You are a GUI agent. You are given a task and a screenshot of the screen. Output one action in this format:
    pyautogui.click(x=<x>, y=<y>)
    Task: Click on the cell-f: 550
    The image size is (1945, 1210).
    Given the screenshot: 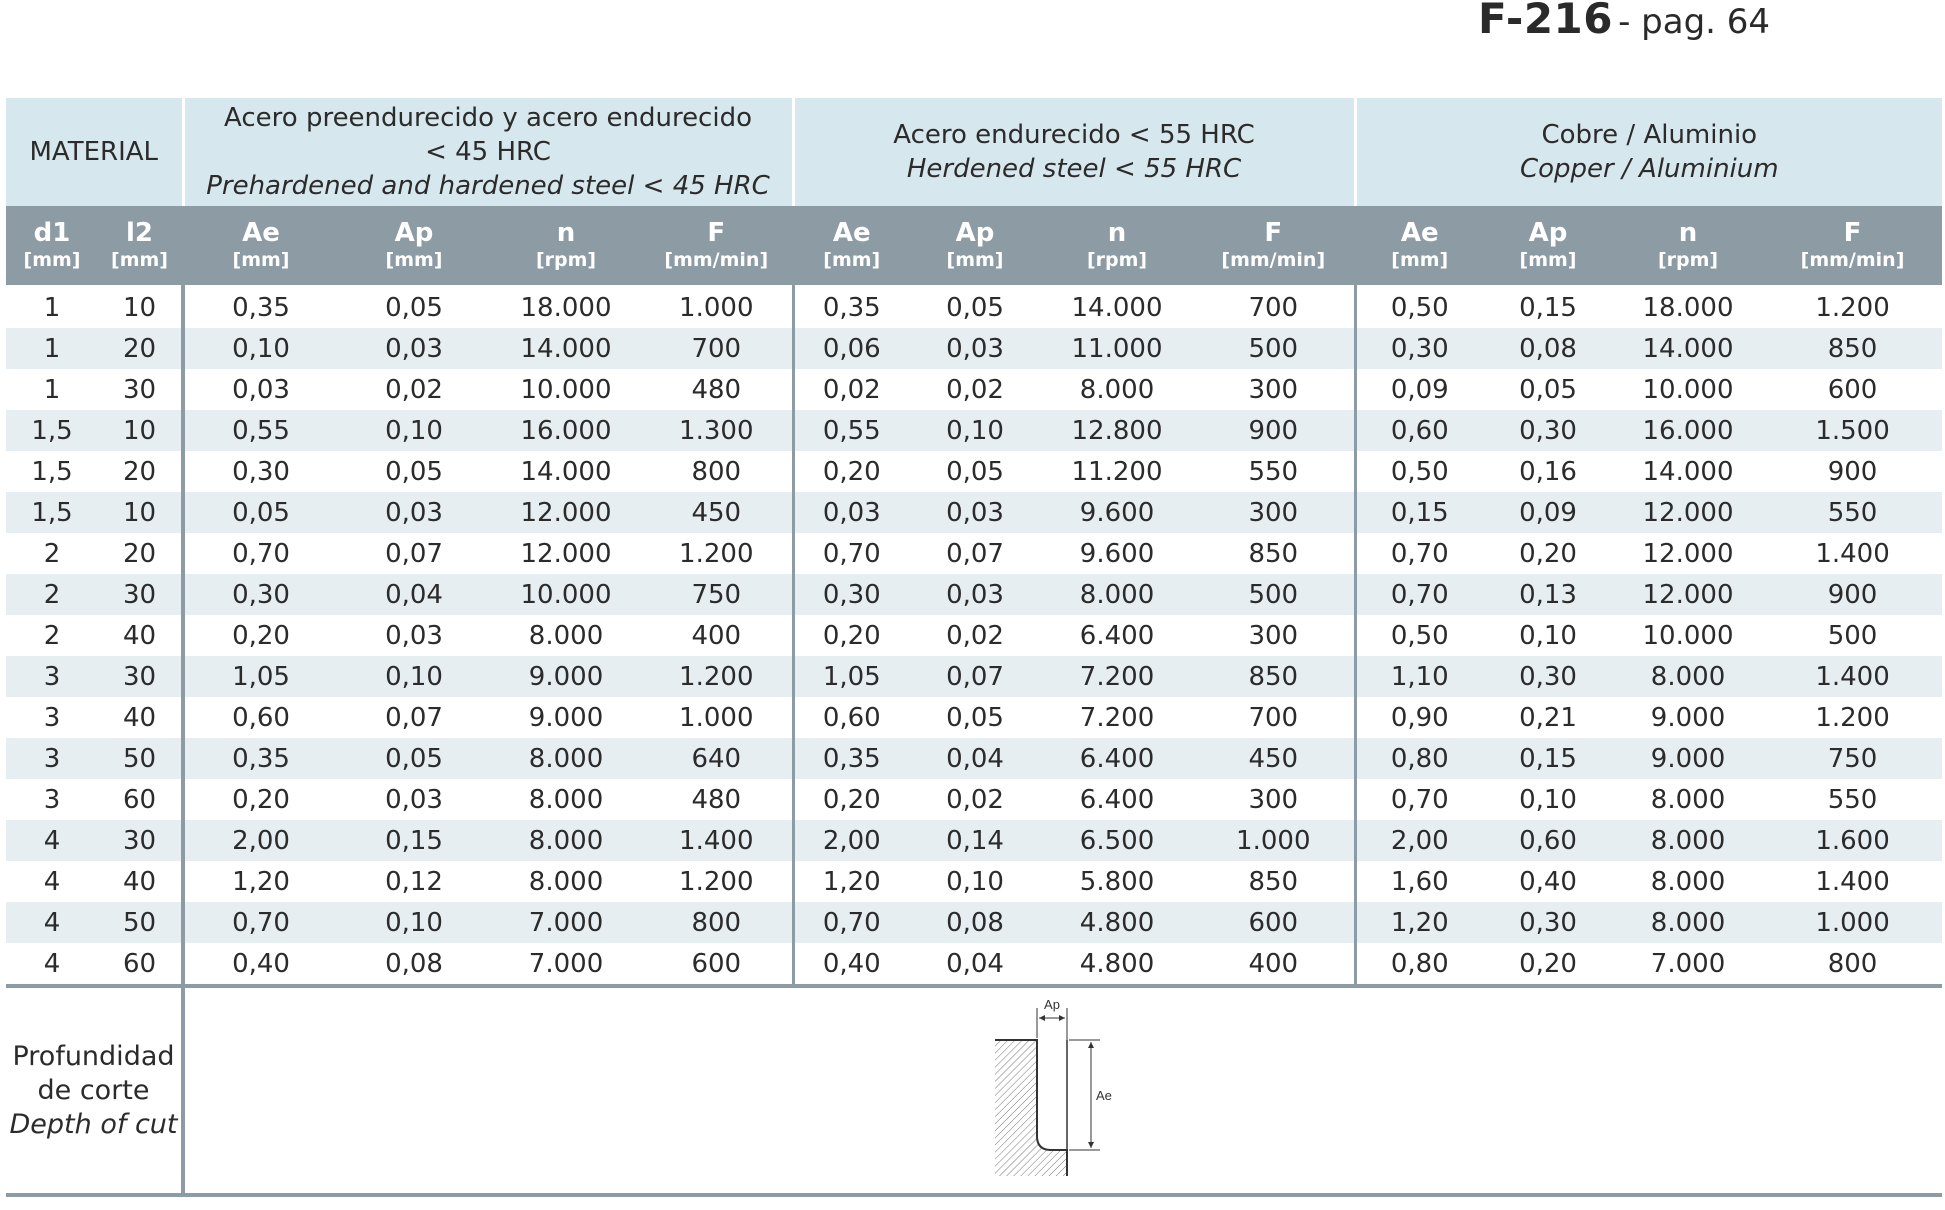 What is the action you would take?
    pyautogui.click(x=1852, y=799)
    